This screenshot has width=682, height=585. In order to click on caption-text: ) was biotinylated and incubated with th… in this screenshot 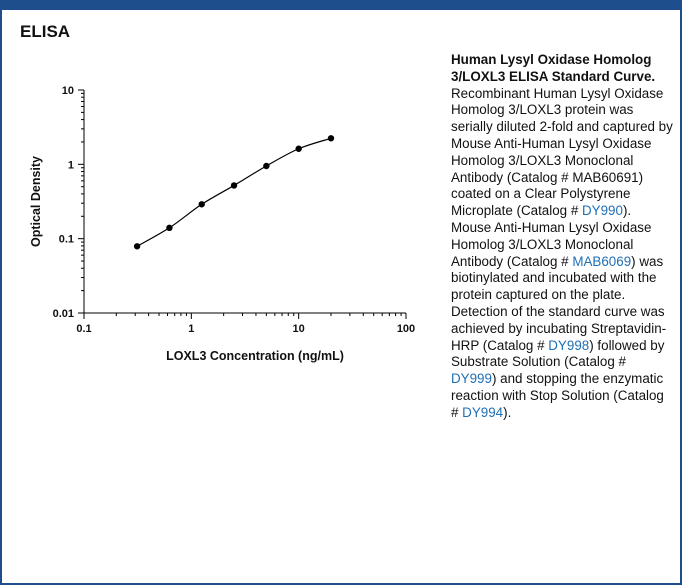, I will do `click(559, 303)`.